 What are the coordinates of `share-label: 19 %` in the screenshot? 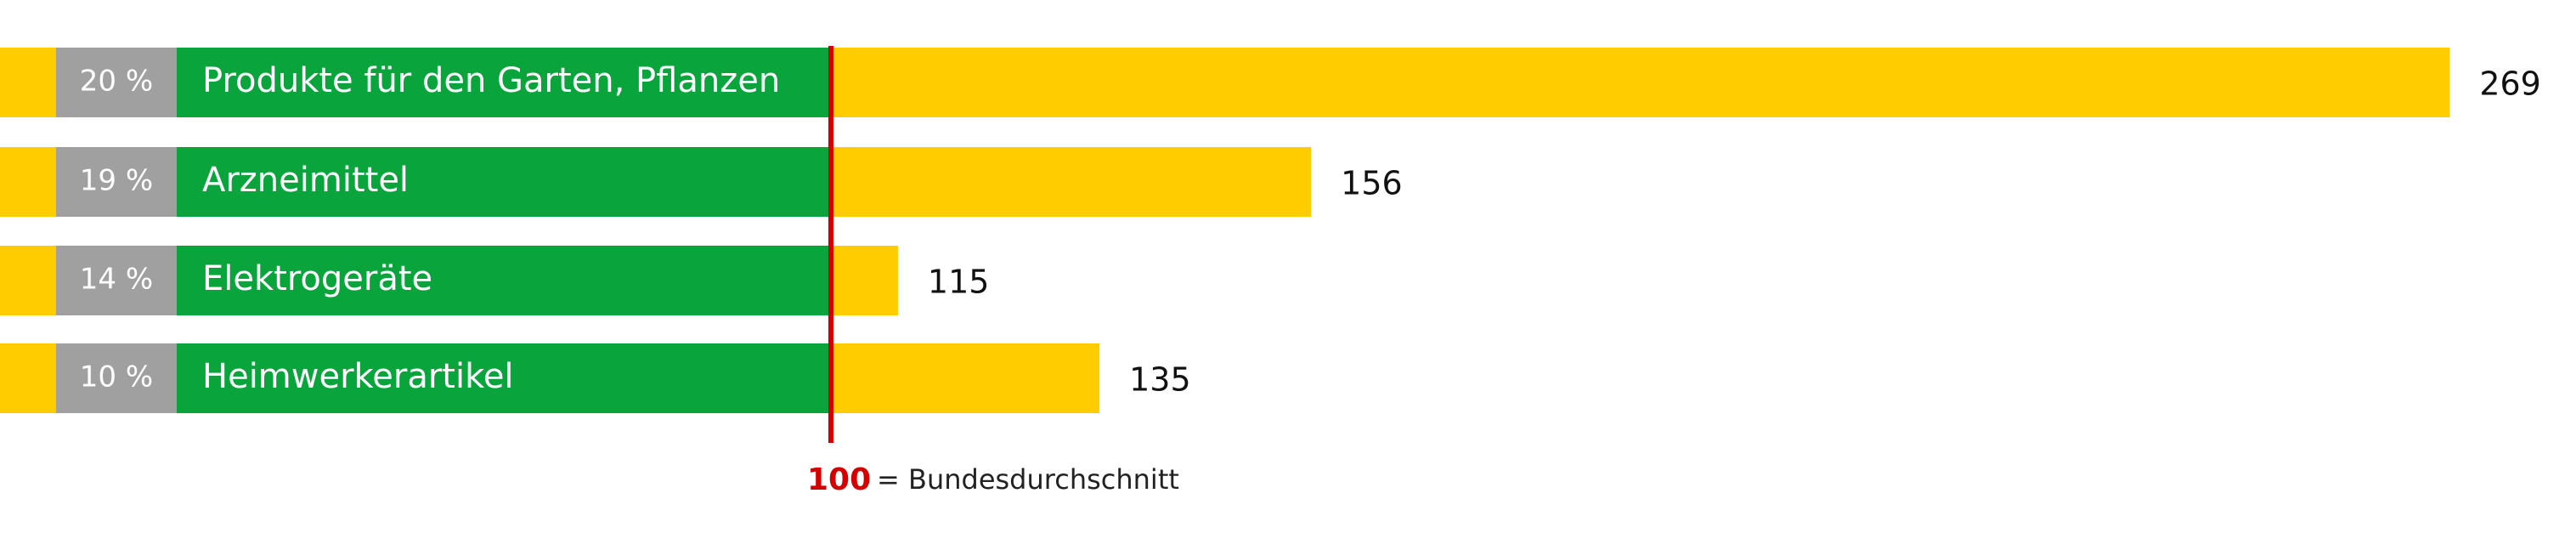 It's located at (117, 181).